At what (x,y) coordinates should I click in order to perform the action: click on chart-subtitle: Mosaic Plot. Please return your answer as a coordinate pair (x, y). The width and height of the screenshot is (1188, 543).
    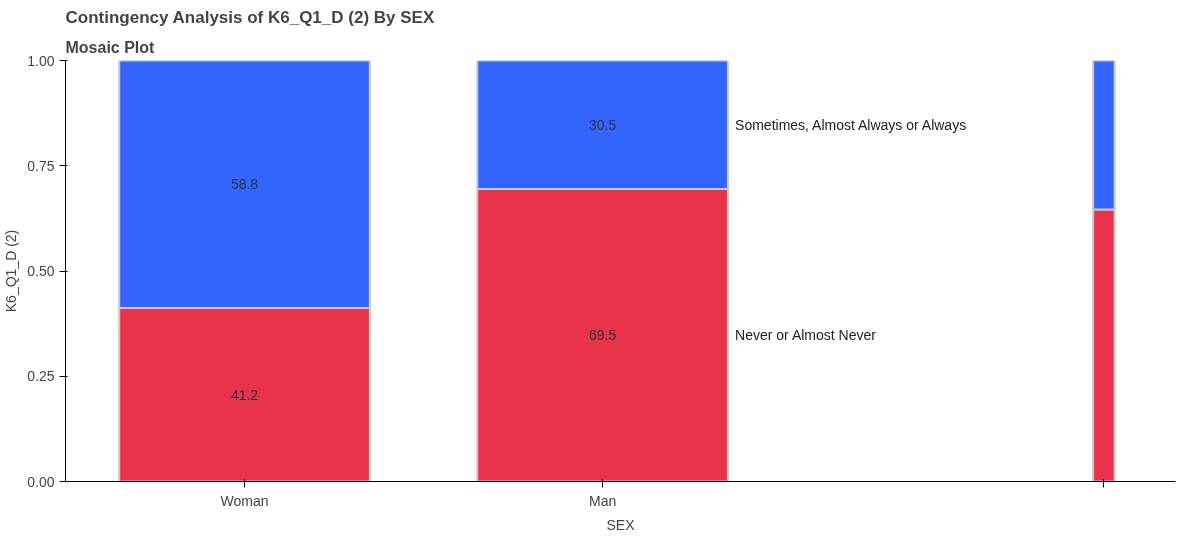
    Looking at the image, I should click on (110, 47).